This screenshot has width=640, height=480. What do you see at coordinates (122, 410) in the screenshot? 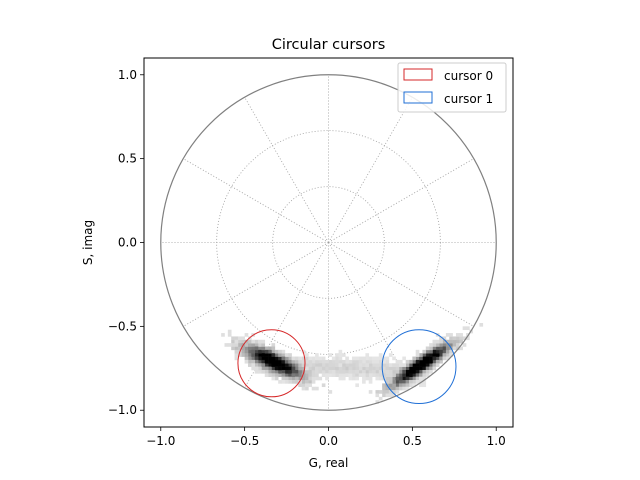
I see `y-tick-label: −1.0` at bounding box center [122, 410].